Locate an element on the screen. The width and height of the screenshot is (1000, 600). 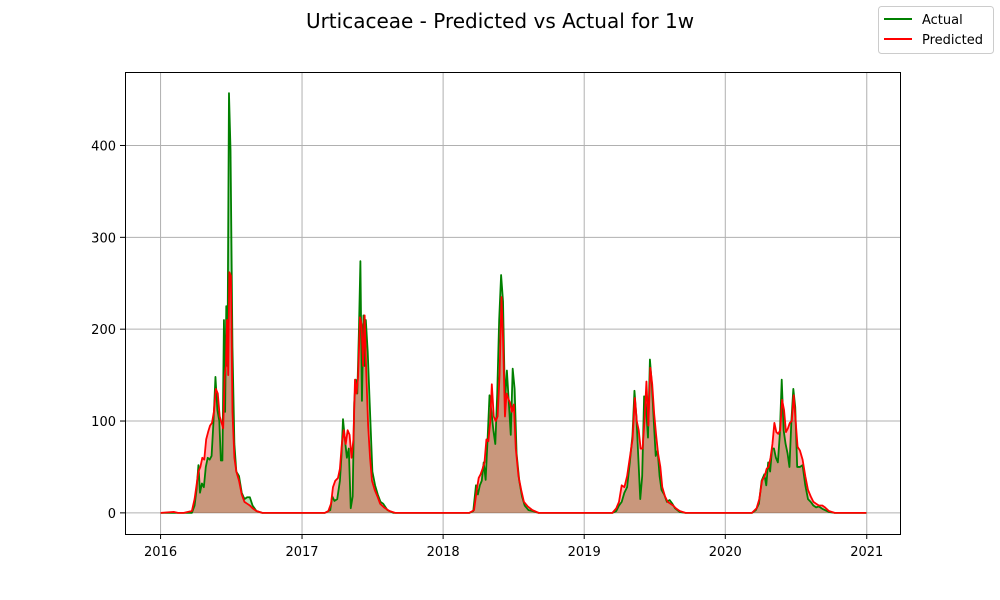
y-tick-label: 100 is located at coordinates (103, 422).